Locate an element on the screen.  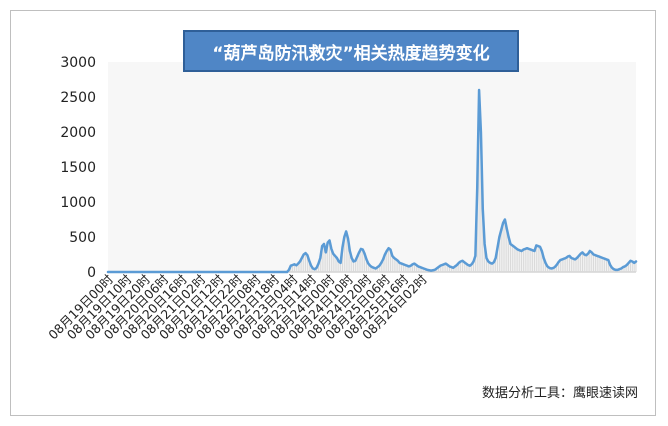
y-tick-label: 1000 is located at coordinates (78, 203).